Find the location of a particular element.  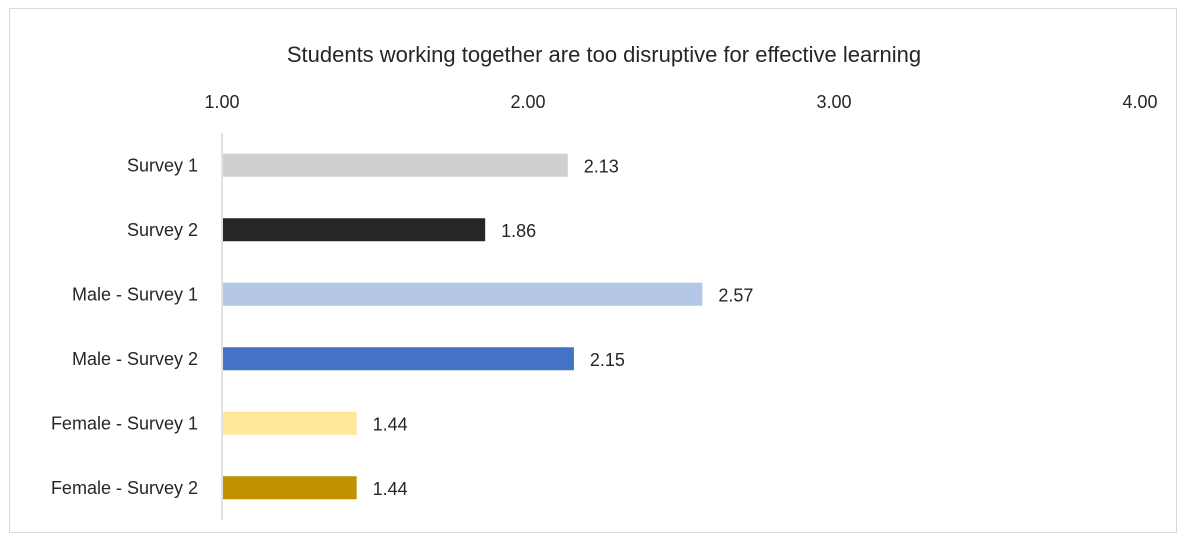

x-tick-label: 1.00 is located at coordinates (221, 102).